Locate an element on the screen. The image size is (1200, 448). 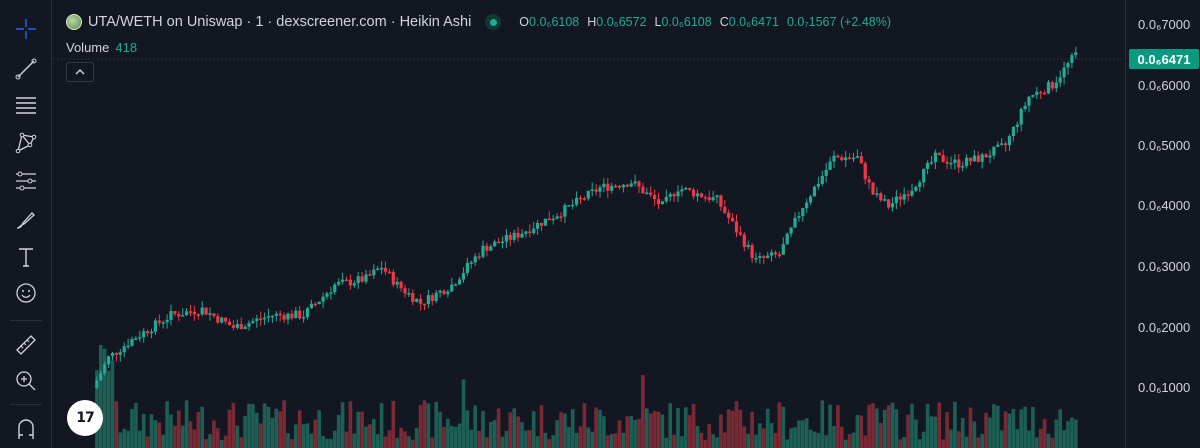
horizontal-lines-icon is located at coordinates (26, 105).